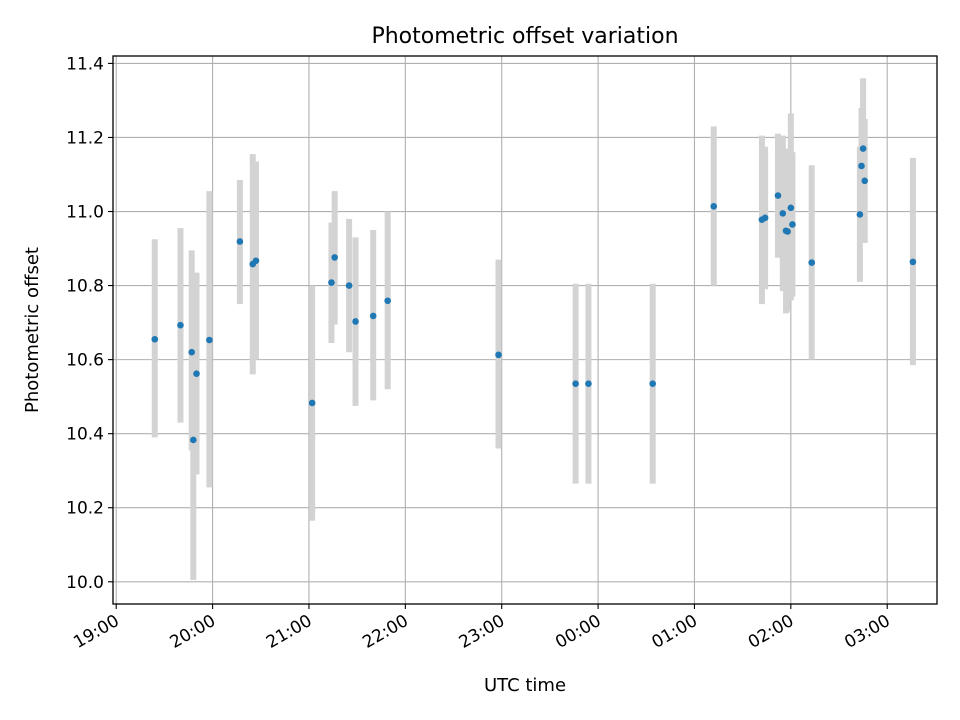  Describe the element at coordinates (85, 583) in the screenshot. I see `y-tick-label: 10.0` at that location.